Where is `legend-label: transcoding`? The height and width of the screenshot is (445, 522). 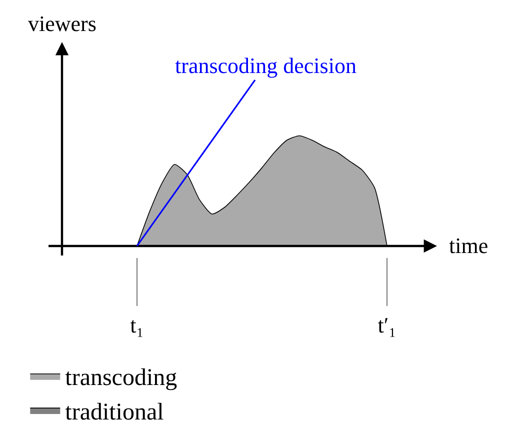 legend-label: transcoding is located at coordinates (121, 378).